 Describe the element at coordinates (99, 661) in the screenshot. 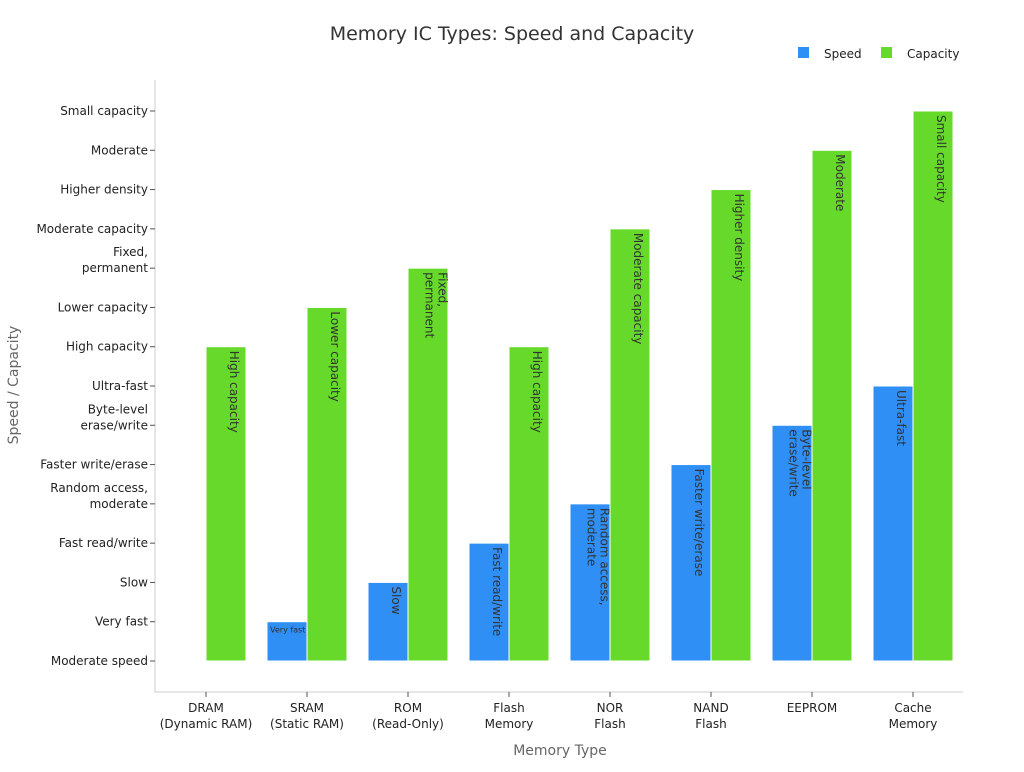

I see `y-tick-label: Moderate speed` at that location.